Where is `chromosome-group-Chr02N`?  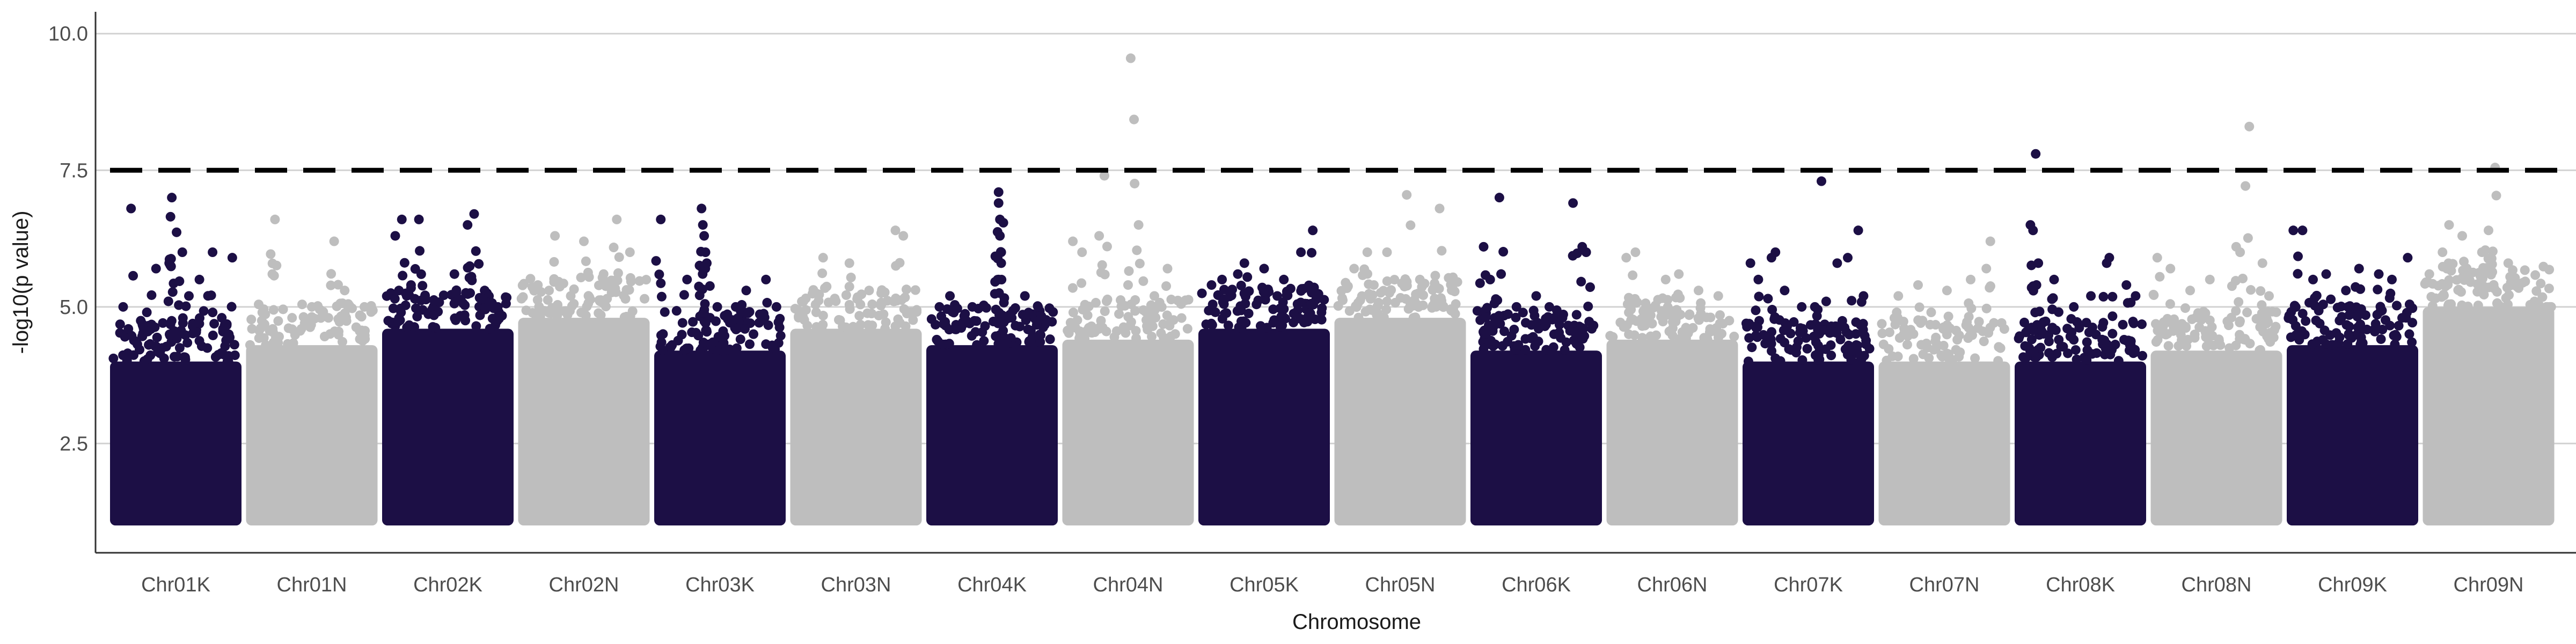
chromosome-group-Chr02N is located at coordinates (584, 370).